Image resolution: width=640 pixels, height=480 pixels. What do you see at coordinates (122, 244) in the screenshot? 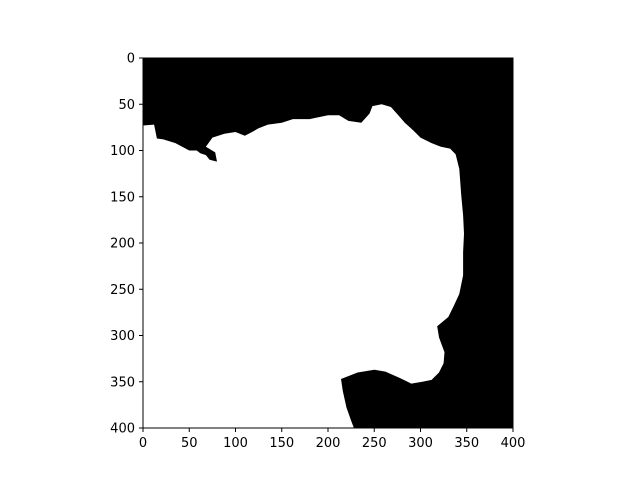
I see `y-tick-label: 200` at bounding box center [122, 244].